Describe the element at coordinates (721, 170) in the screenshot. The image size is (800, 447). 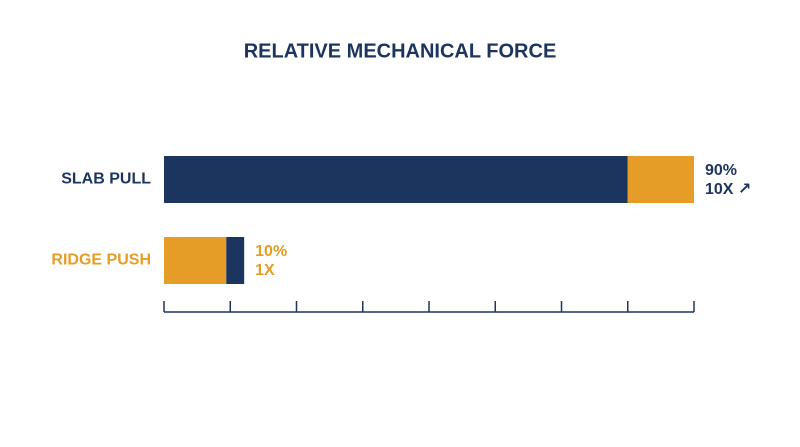
I see `value-annotation: 90%` at that location.